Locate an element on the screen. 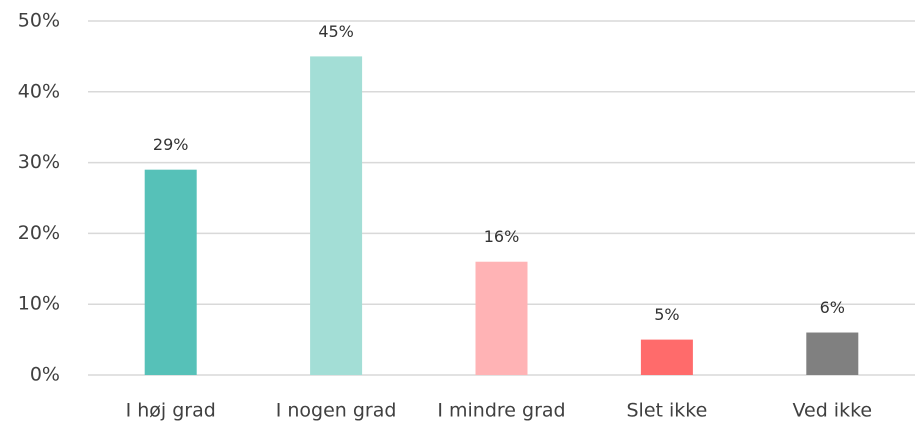 The image size is (917, 430). data-label: 16% is located at coordinates (502, 236).